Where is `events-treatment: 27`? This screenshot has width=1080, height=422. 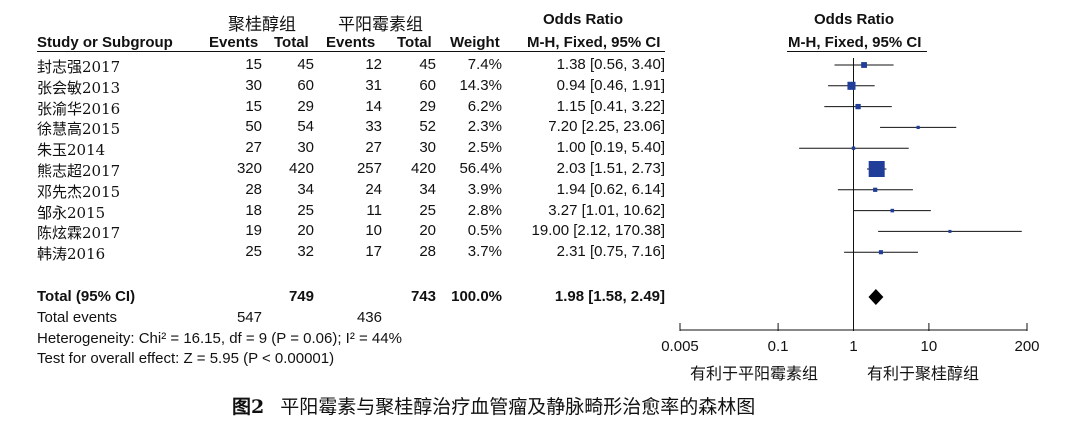 events-treatment: 27 is located at coordinates (253, 148).